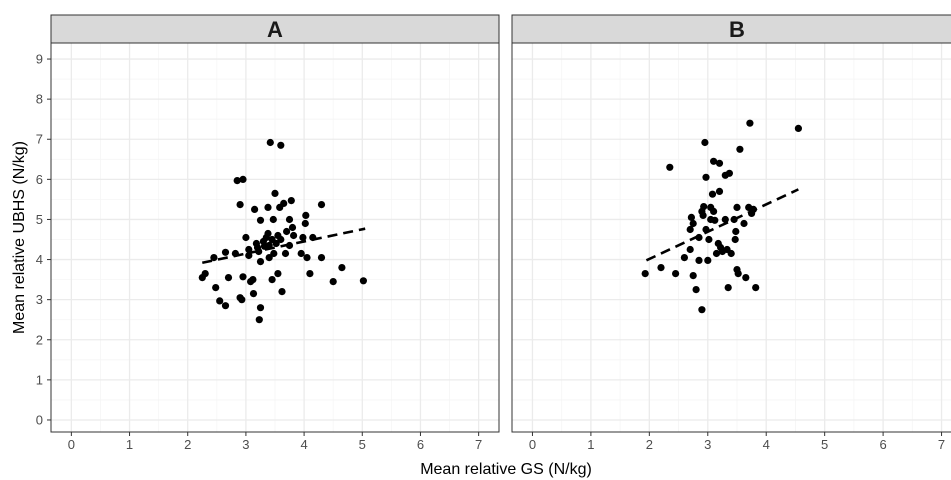 This screenshot has height=480, width=951. What do you see at coordinates (506, 469) in the screenshot?
I see `x-axis-title: Mean relative GS (N/kg)` at bounding box center [506, 469].